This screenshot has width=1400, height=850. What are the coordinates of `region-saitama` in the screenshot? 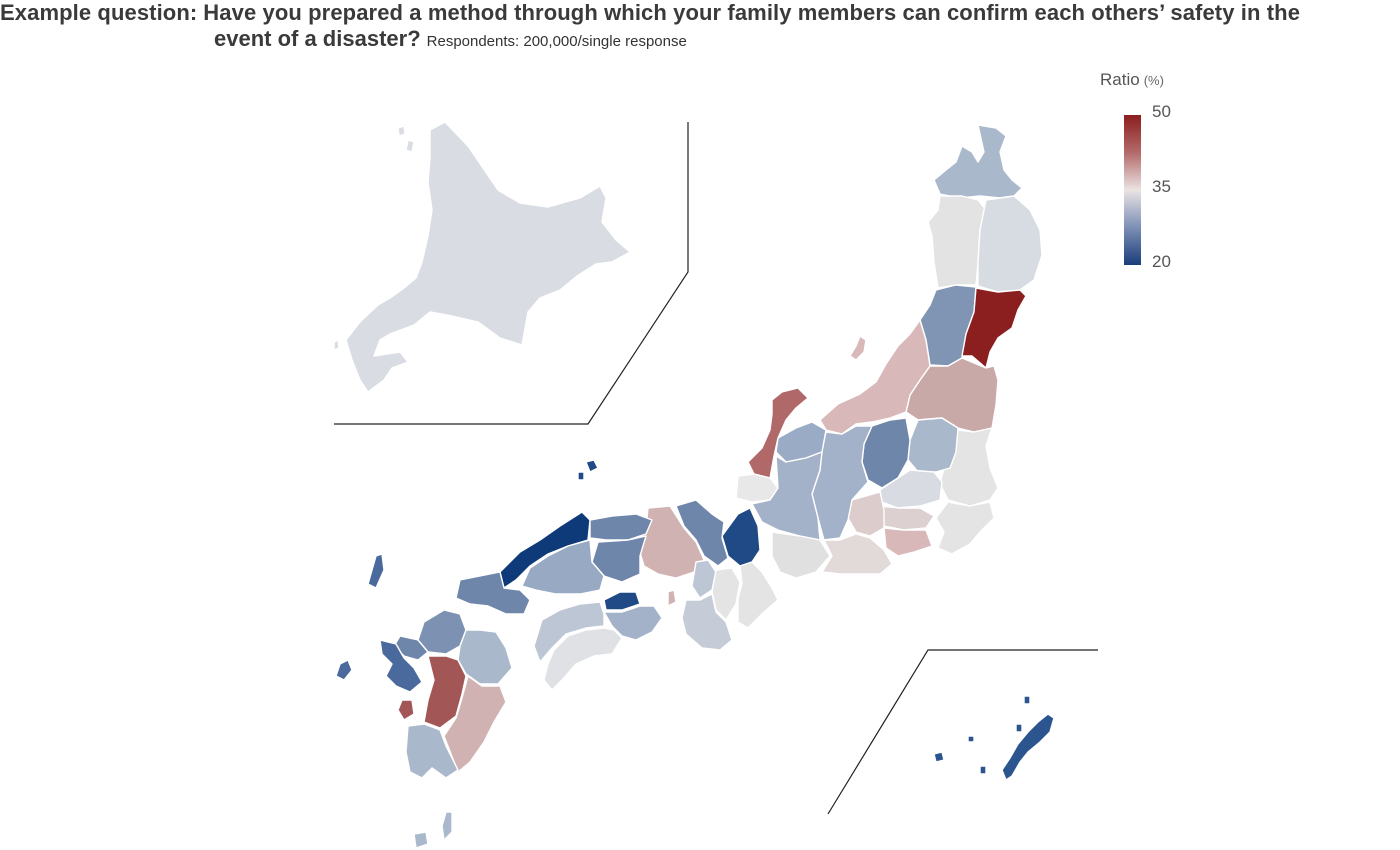 It's located at (911, 489).